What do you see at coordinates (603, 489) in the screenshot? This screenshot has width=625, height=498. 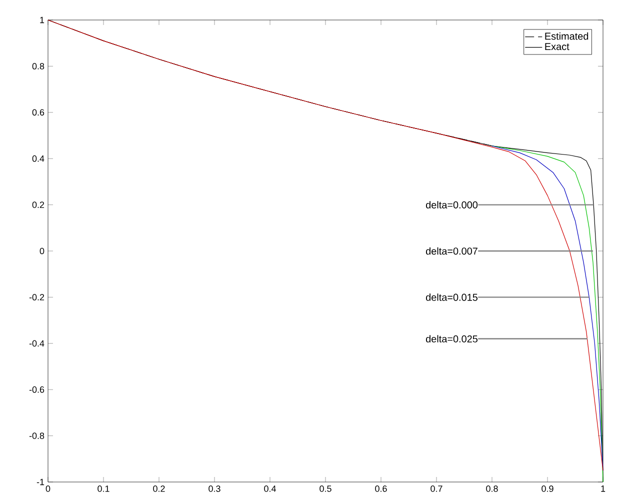 I see `x-tick-label: 1` at bounding box center [603, 489].